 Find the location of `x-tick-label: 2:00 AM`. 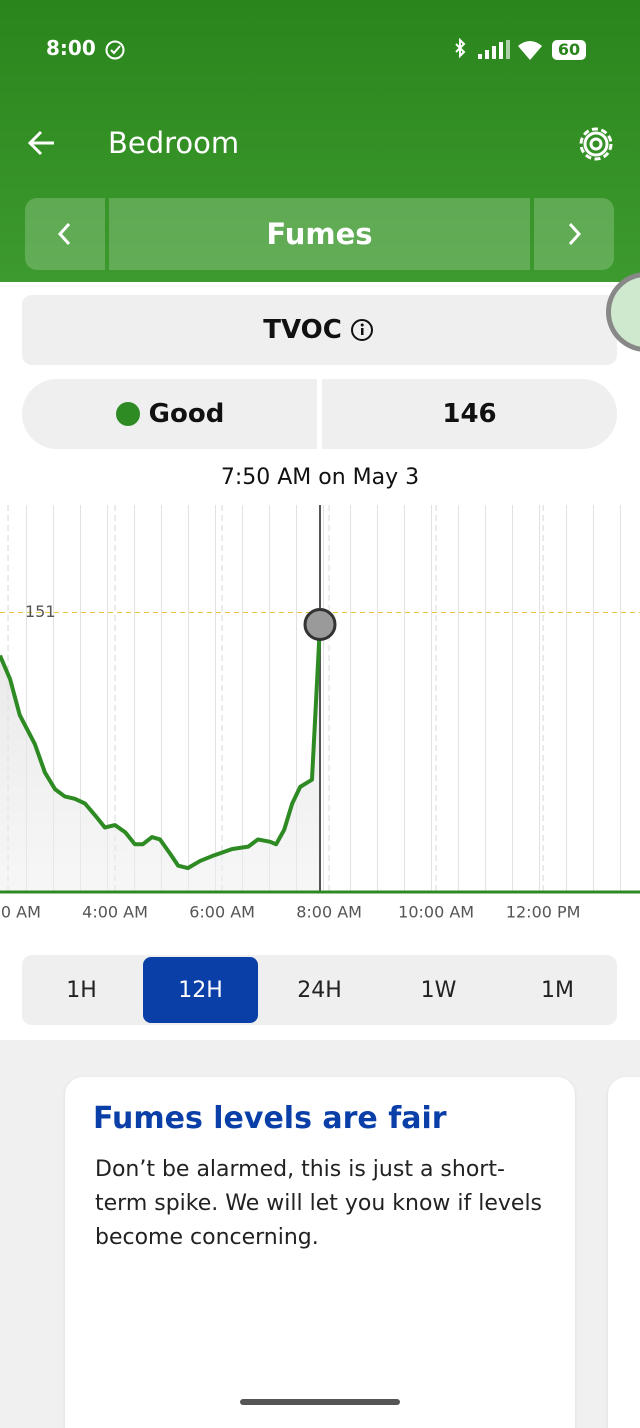

x-tick-label: 2:00 AM is located at coordinates (20, 912).